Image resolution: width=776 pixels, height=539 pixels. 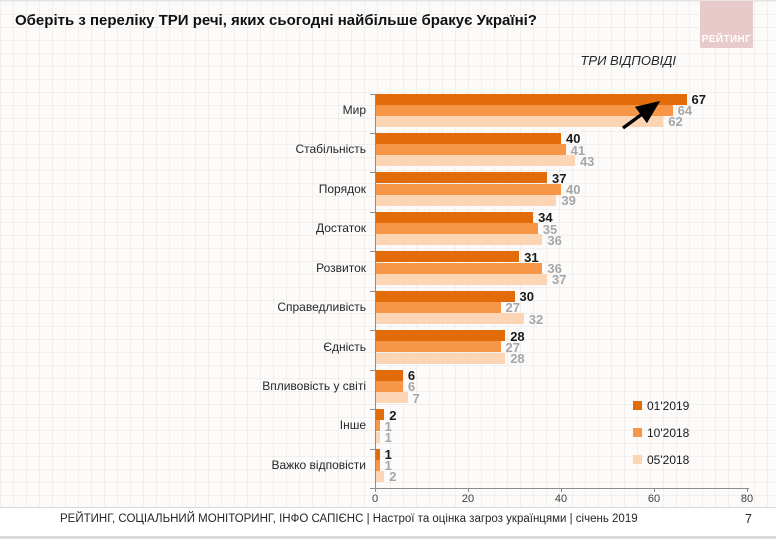 What do you see at coordinates (341, 228) in the screenshot?
I see `category-label: Достаток` at bounding box center [341, 228].